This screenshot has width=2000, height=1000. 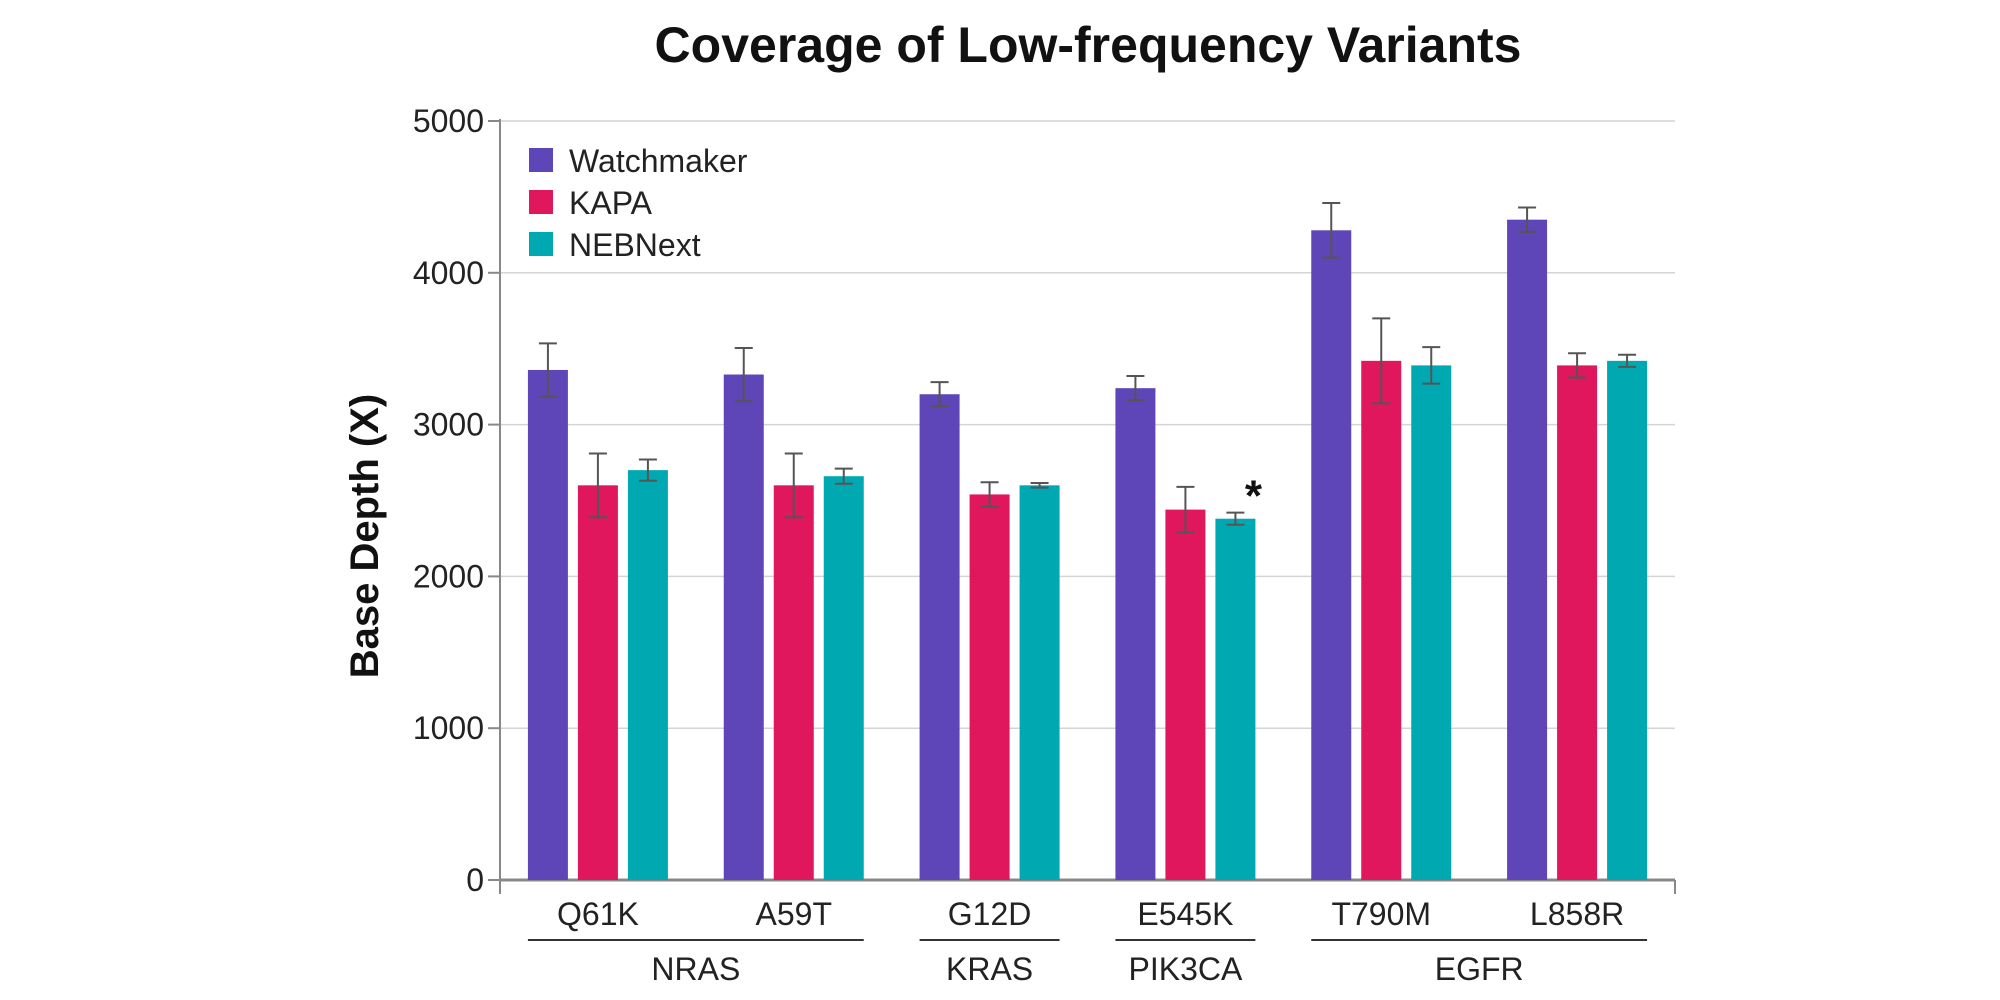 What do you see at coordinates (448, 121) in the screenshot?
I see `y-tick-label-5000: 5000` at bounding box center [448, 121].